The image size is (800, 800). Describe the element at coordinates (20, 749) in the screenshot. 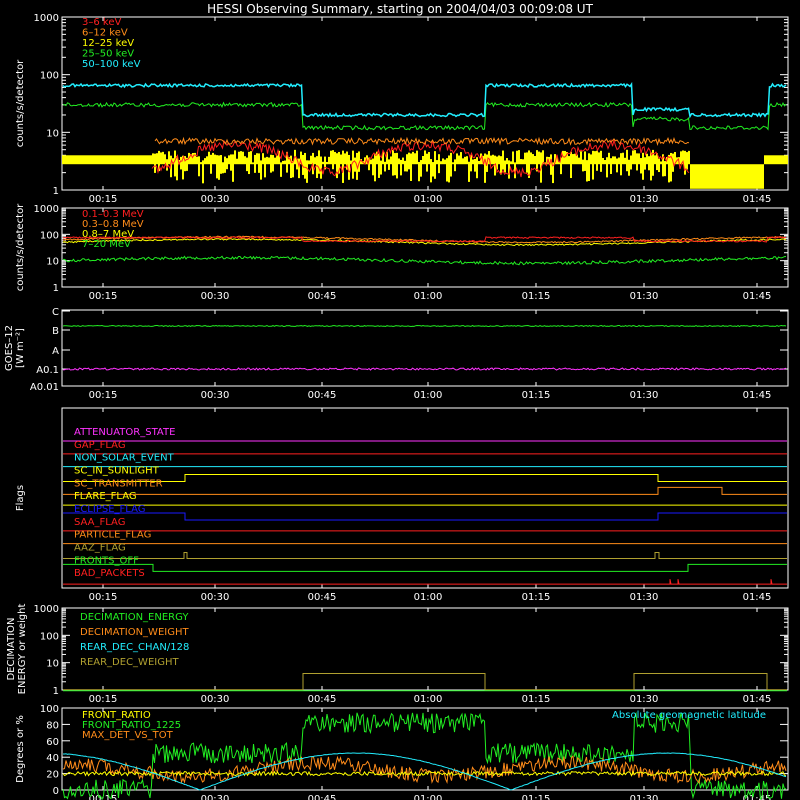

I see `y-axis-label: Degrees or %` at that location.